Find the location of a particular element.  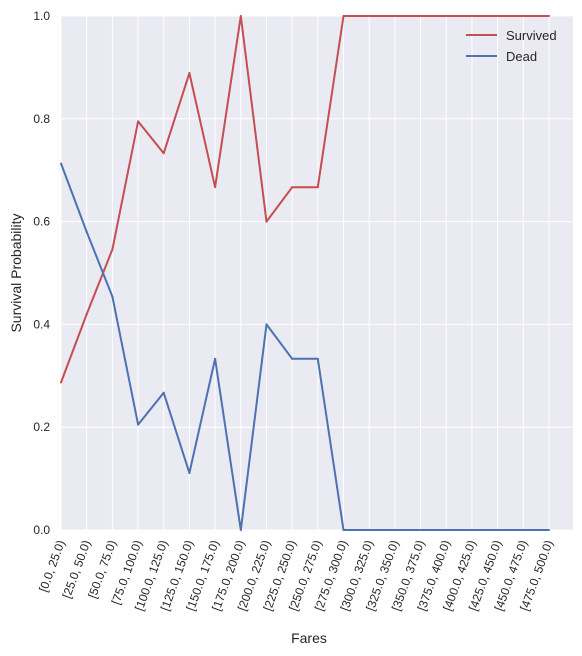

y-tick-labels: 0.0 0.2 0.4 0.6 0.8 1.0 is located at coordinates (41, 273).